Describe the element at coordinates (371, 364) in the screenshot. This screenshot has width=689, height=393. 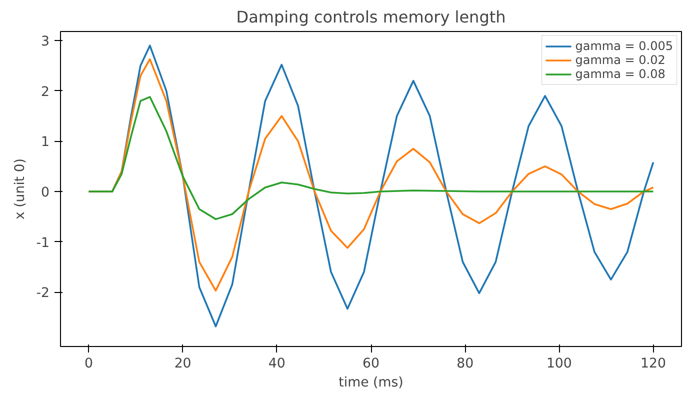
I see `x-tick-label: 60` at that location.